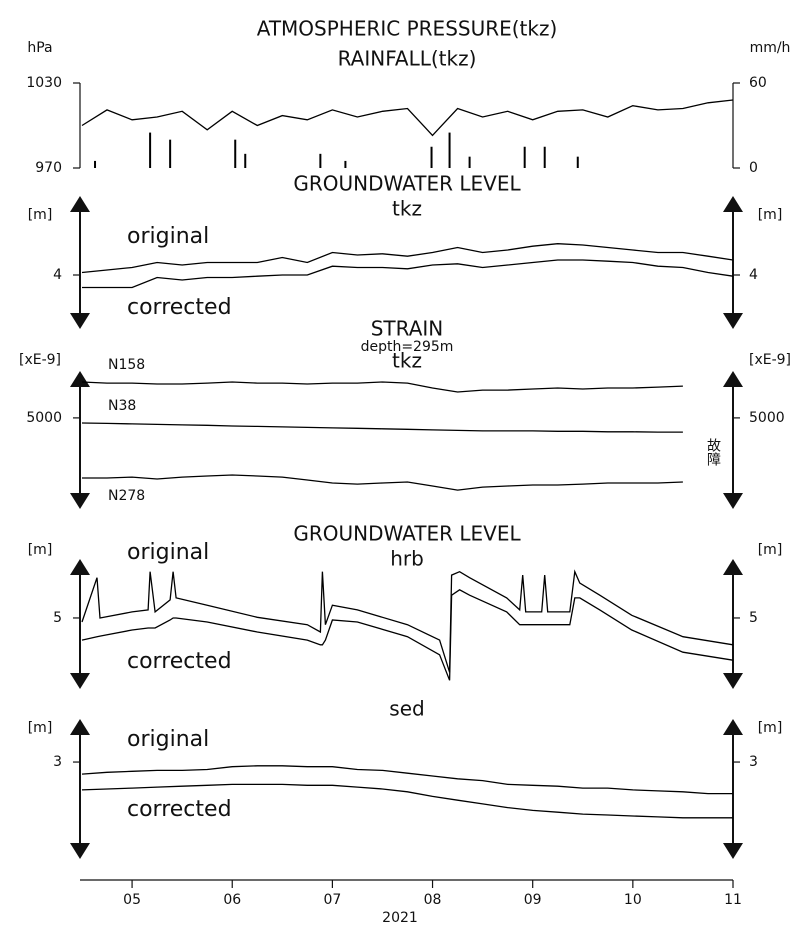 The image size is (807, 930). I want to click on x-tick-label: 08, so click(433, 900).